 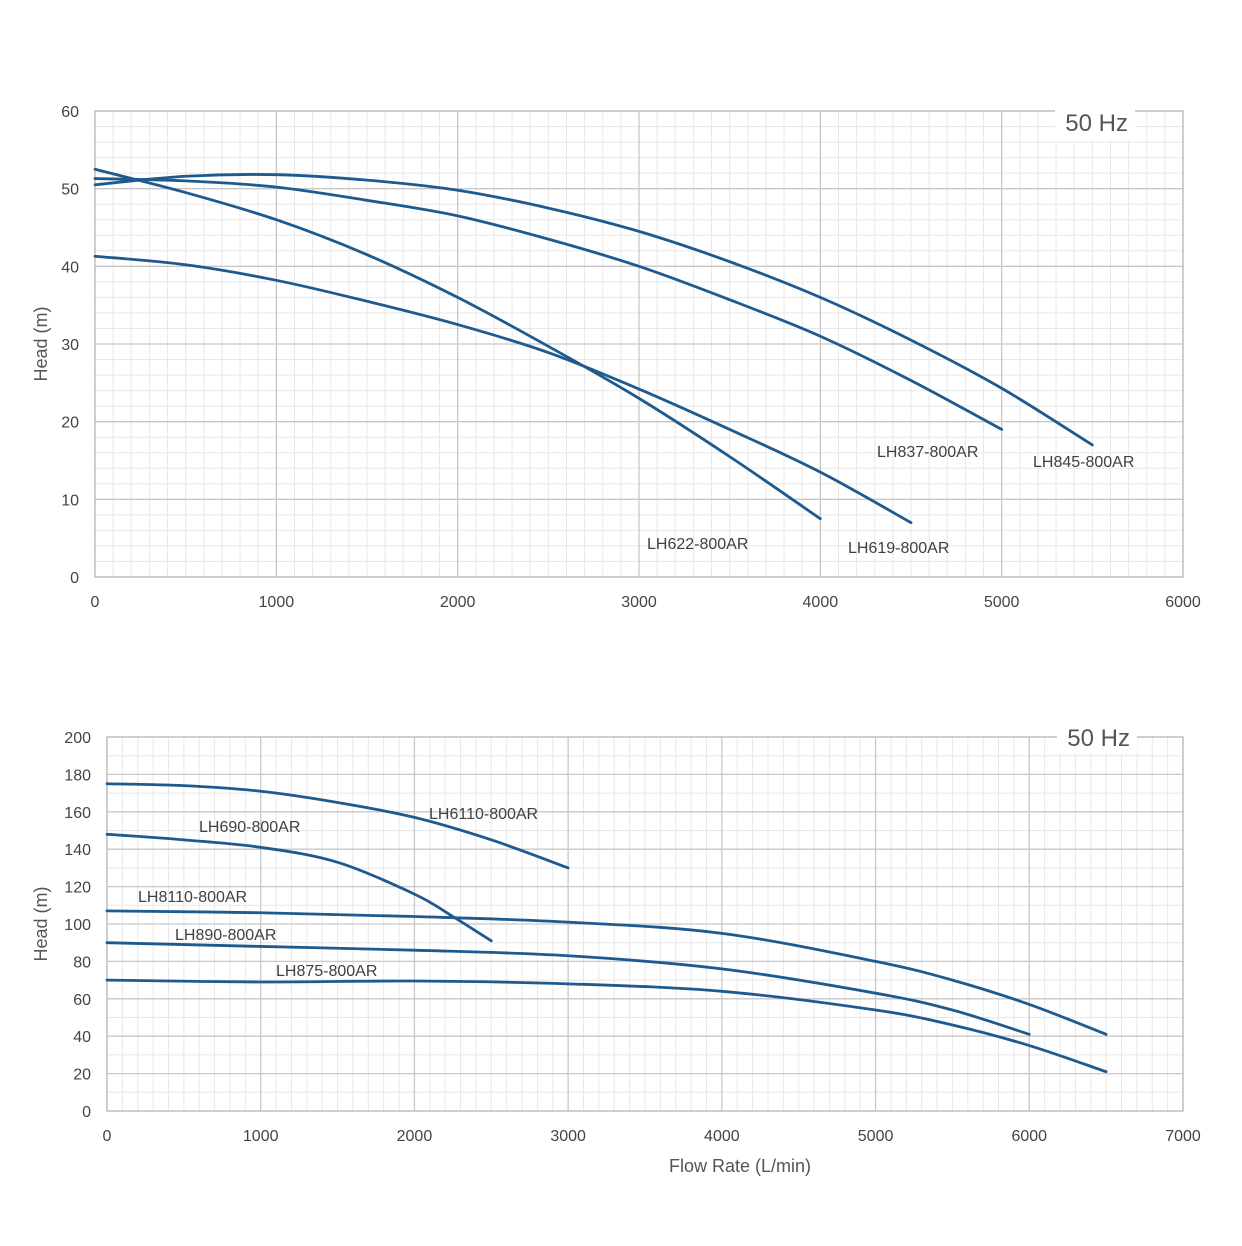 What do you see at coordinates (483, 814) in the screenshot?
I see `series-label-lh6110-800ar: LH6110-800AR` at bounding box center [483, 814].